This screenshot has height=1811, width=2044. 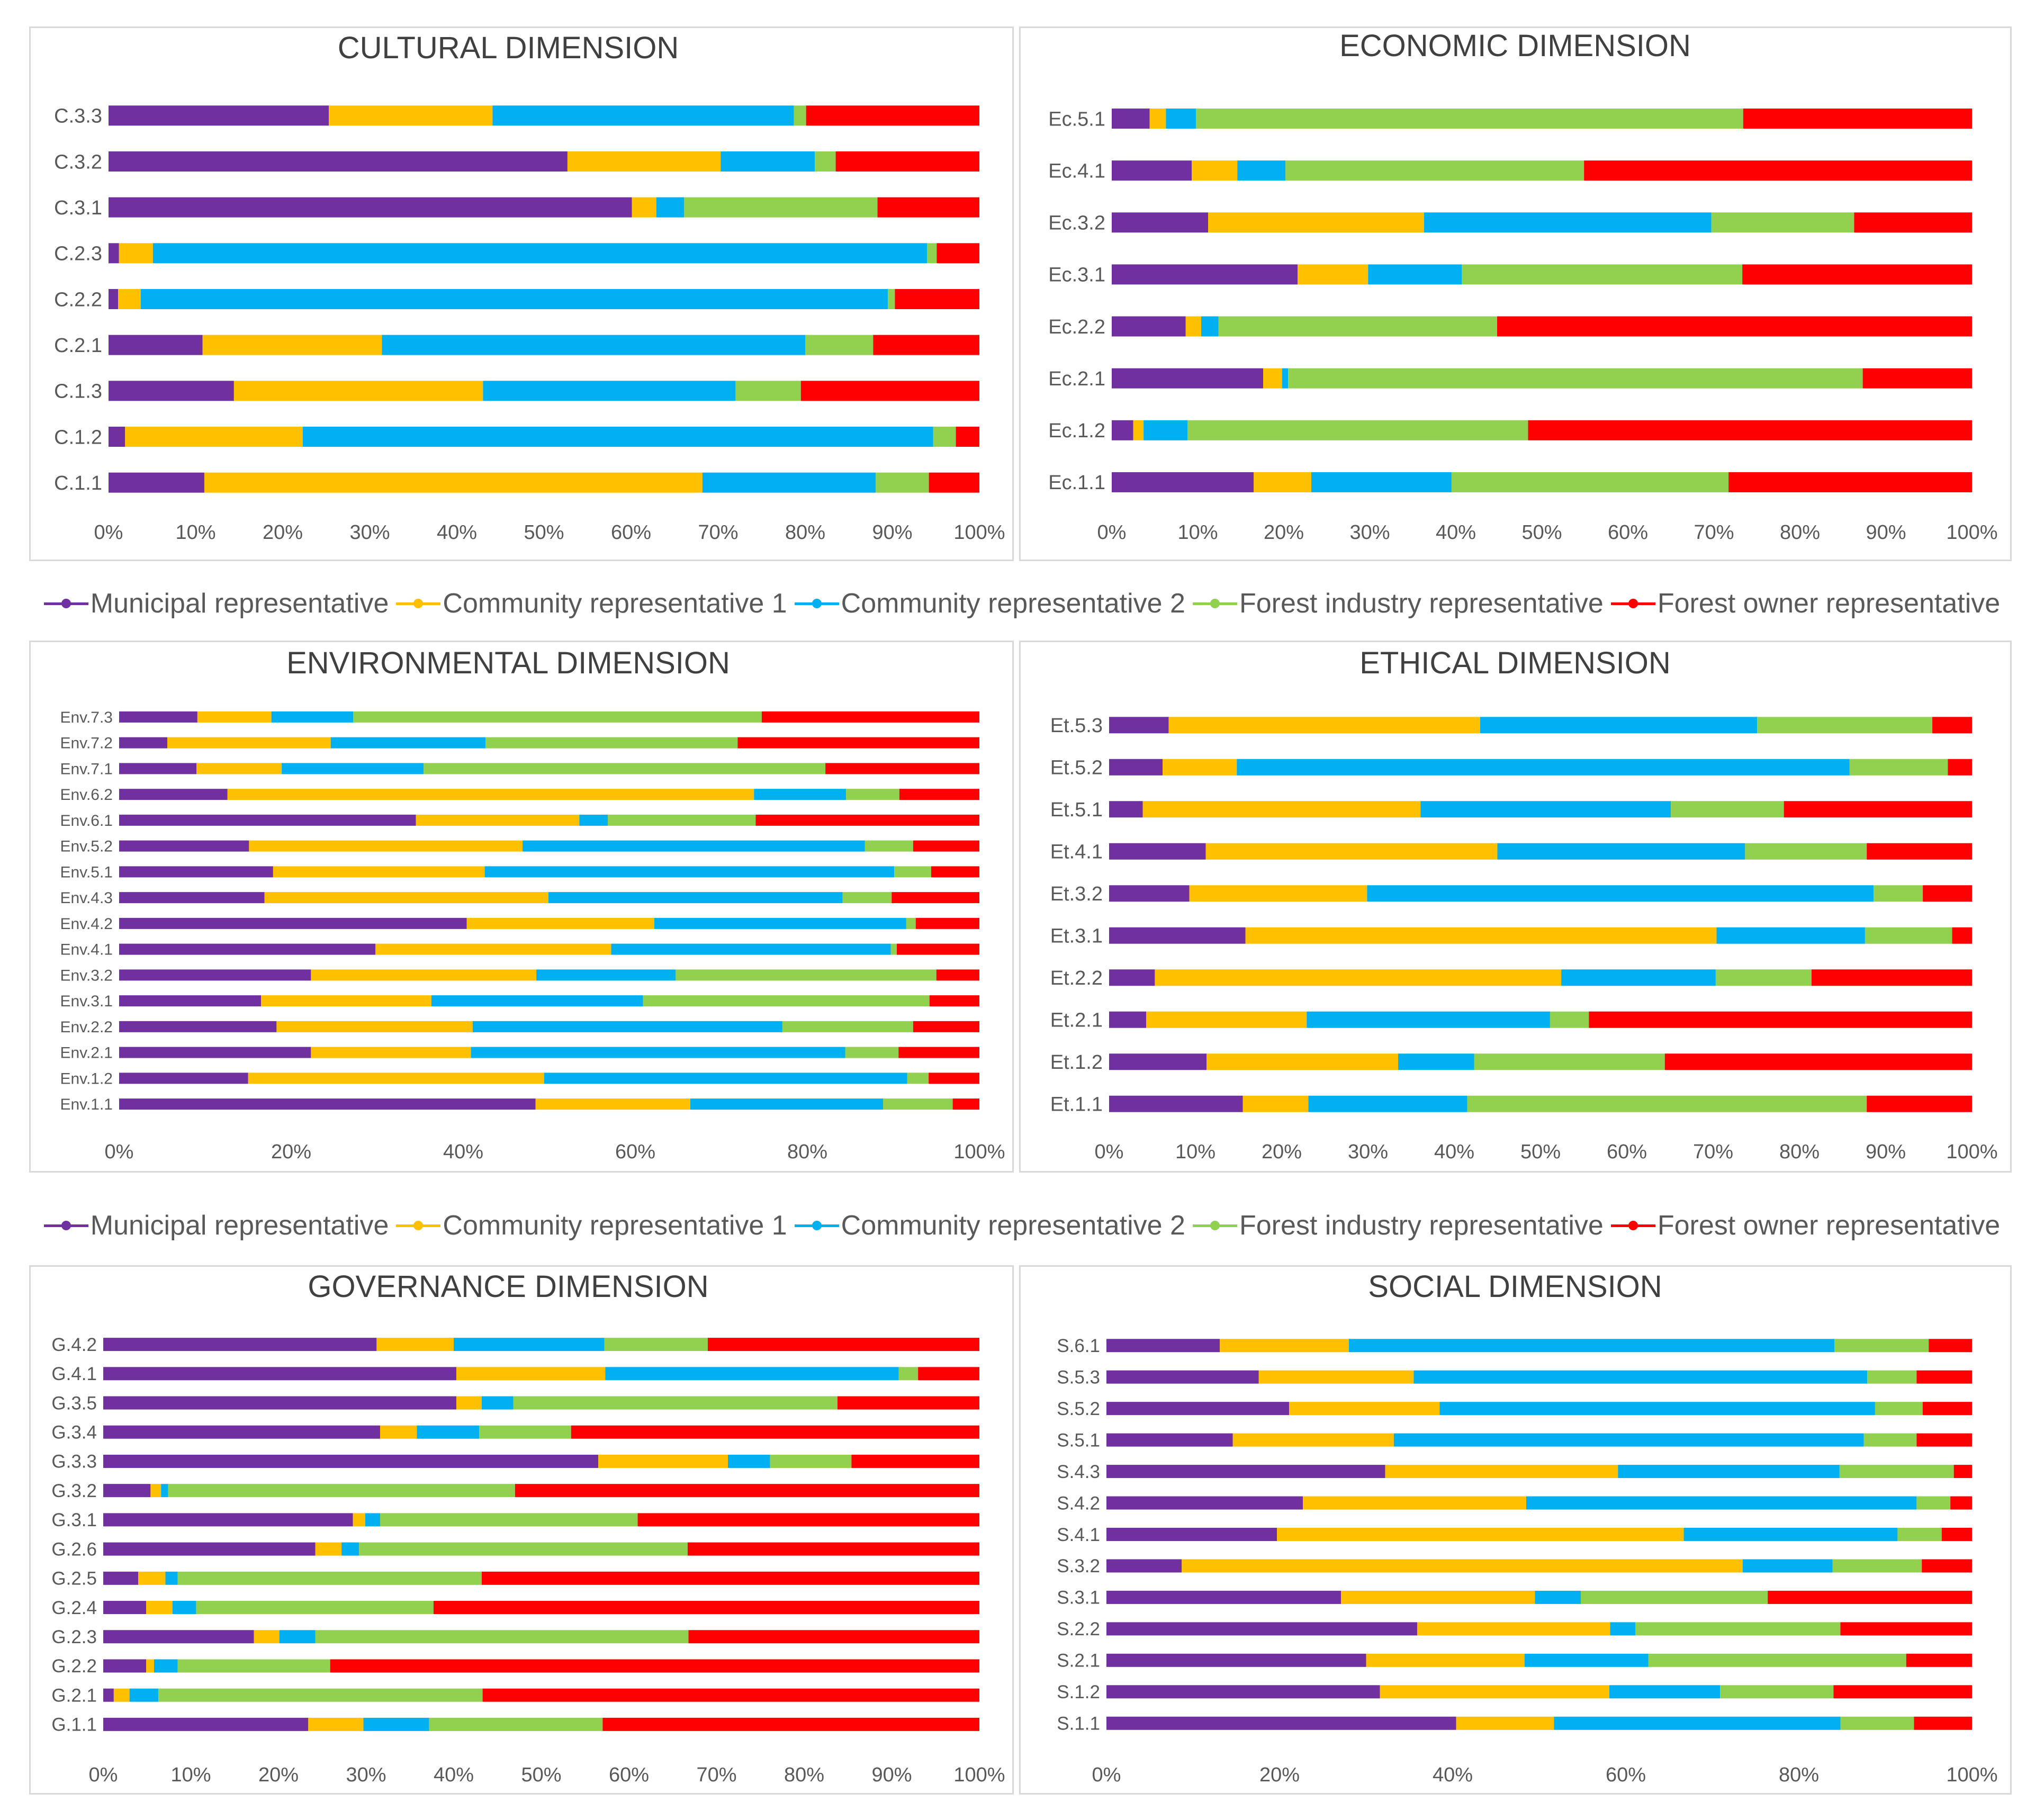 I want to click on category-label: S.3.2, so click(x=1078, y=1566).